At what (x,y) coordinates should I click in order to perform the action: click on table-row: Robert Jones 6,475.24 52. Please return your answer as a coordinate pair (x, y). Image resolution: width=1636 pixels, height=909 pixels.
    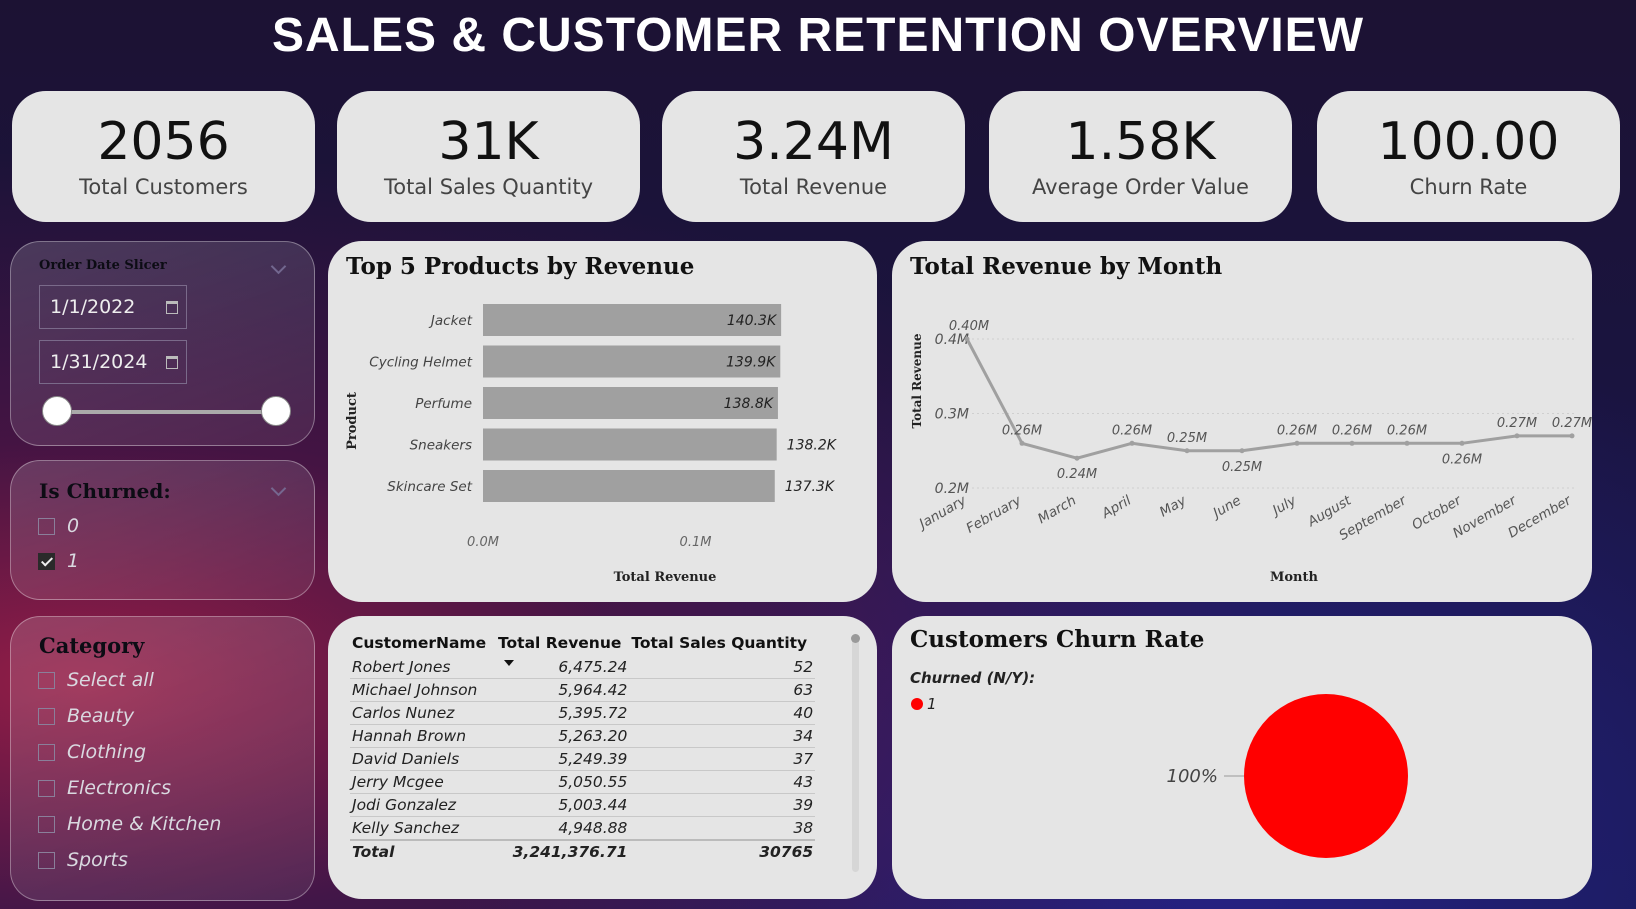
    Looking at the image, I should click on (583, 667).